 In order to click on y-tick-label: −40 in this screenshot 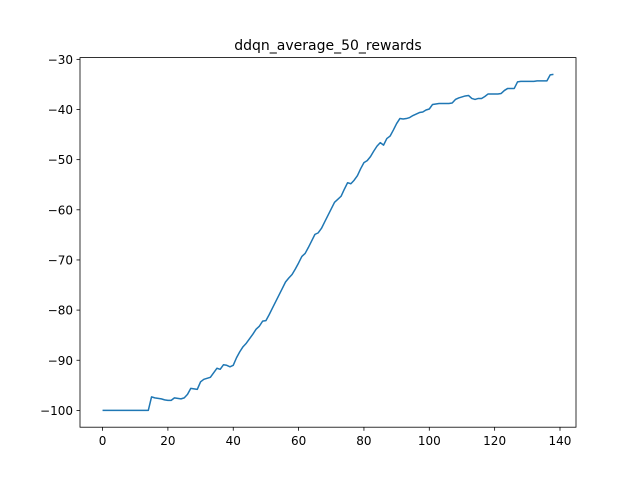, I will do `click(60, 110)`.